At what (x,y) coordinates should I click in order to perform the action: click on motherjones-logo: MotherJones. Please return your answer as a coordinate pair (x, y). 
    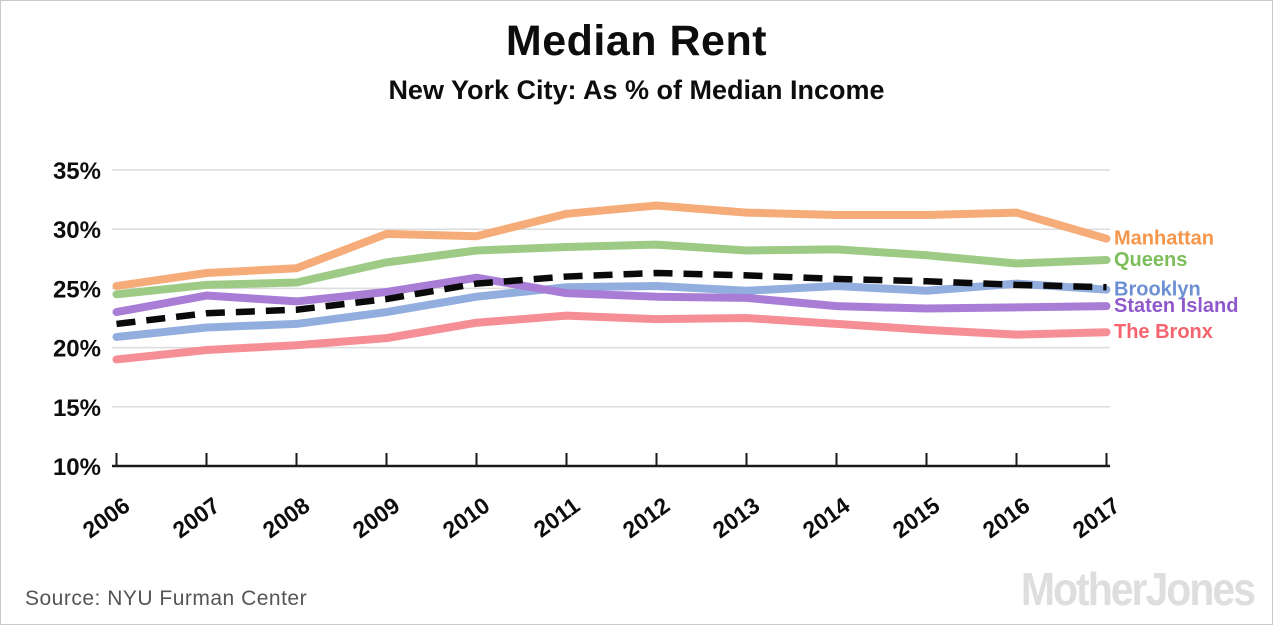
    Looking at the image, I should click on (1138, 589).